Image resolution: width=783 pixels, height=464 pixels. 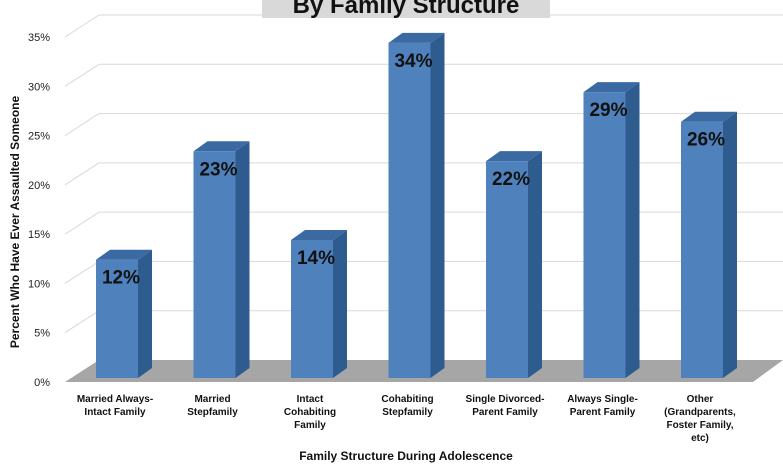 I want to click on bar: 12%, so click(x=124, y=313).